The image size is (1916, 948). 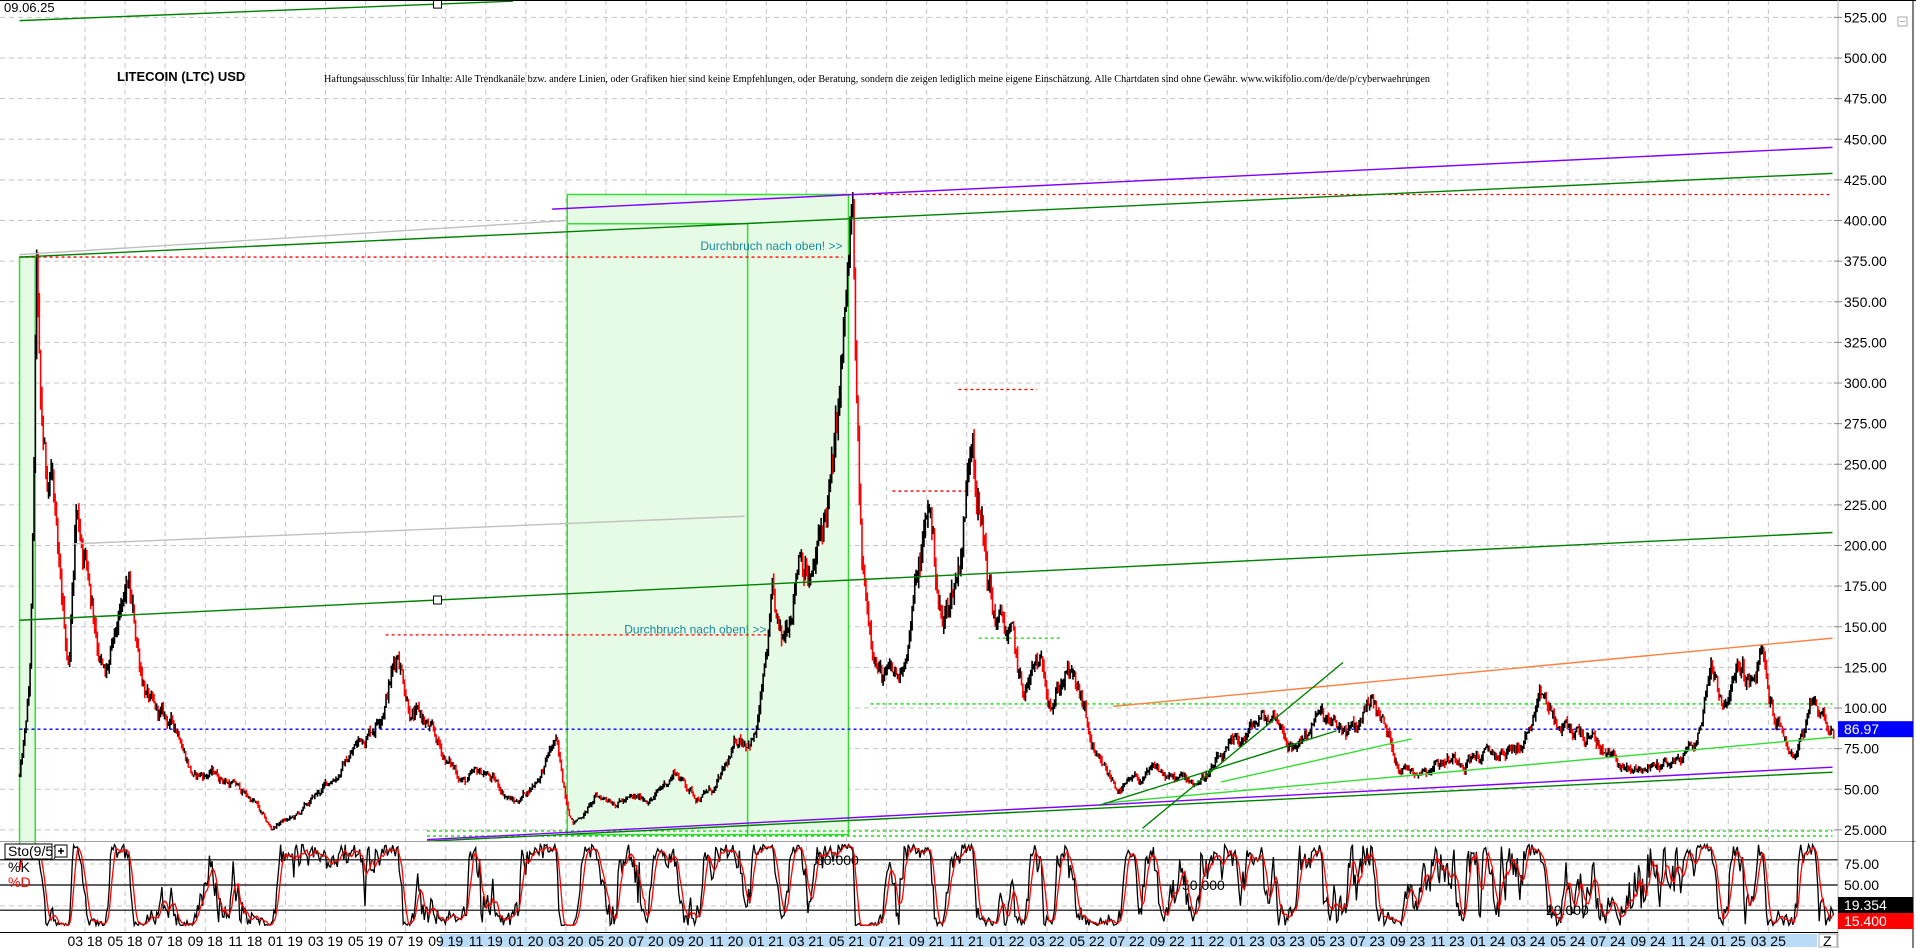 What do you see at coordinates (245, 940) in the screenshot?
I see `x-tick-label: 11 18` at bounding box center [245, 940].